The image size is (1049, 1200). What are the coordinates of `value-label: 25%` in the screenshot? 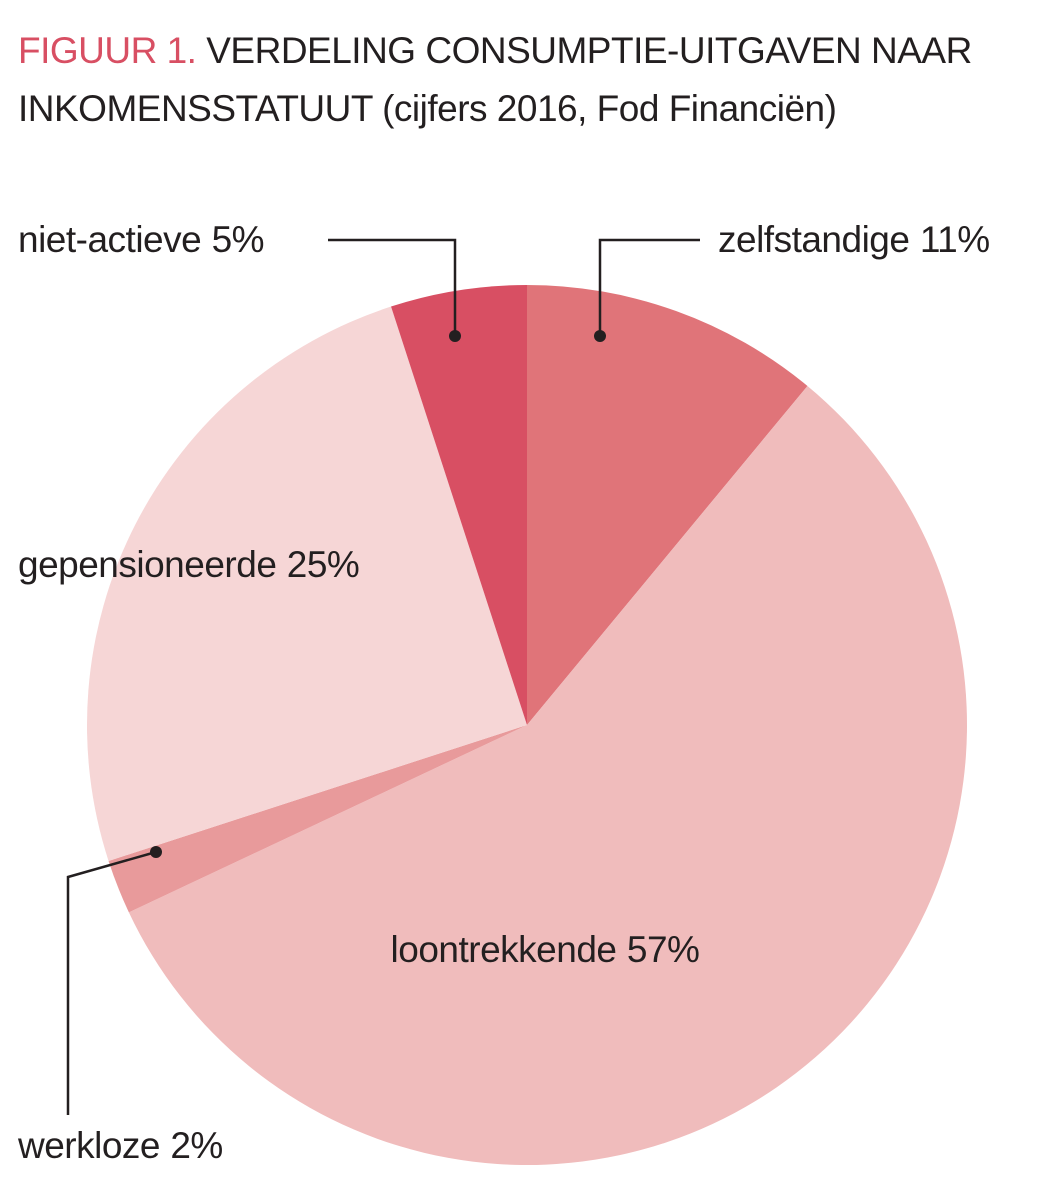 It's located at (323, 564).